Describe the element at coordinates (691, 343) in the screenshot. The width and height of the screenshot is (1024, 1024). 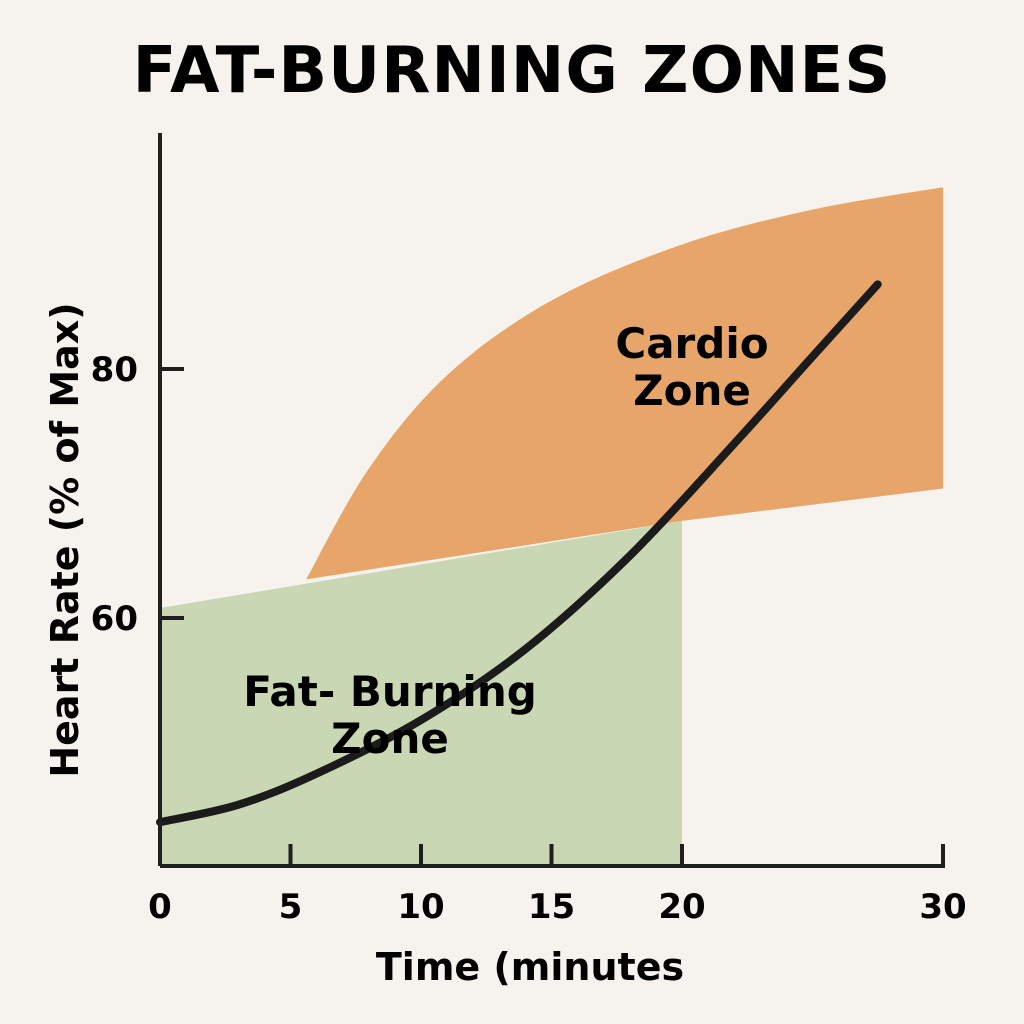
I see `cardio-zone-label-line-0: Cardio` at that location.